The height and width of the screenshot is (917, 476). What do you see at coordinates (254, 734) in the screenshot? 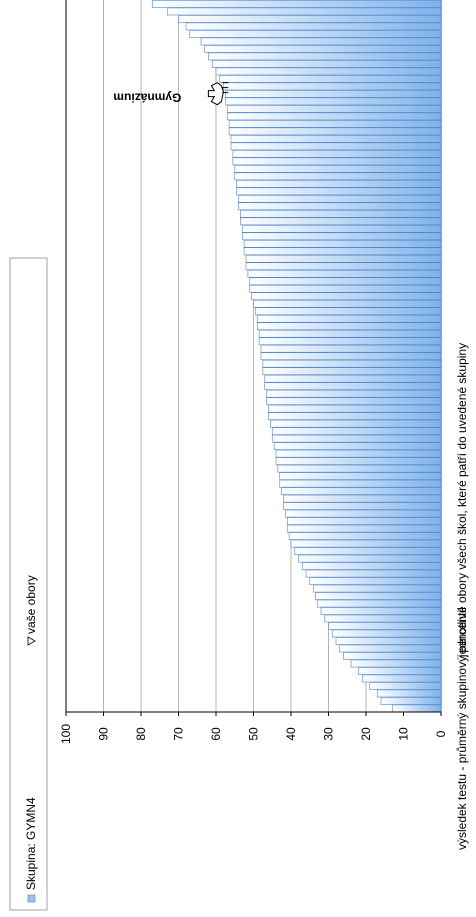
I see `tick-label: 50` at bounding box center [254, 734].